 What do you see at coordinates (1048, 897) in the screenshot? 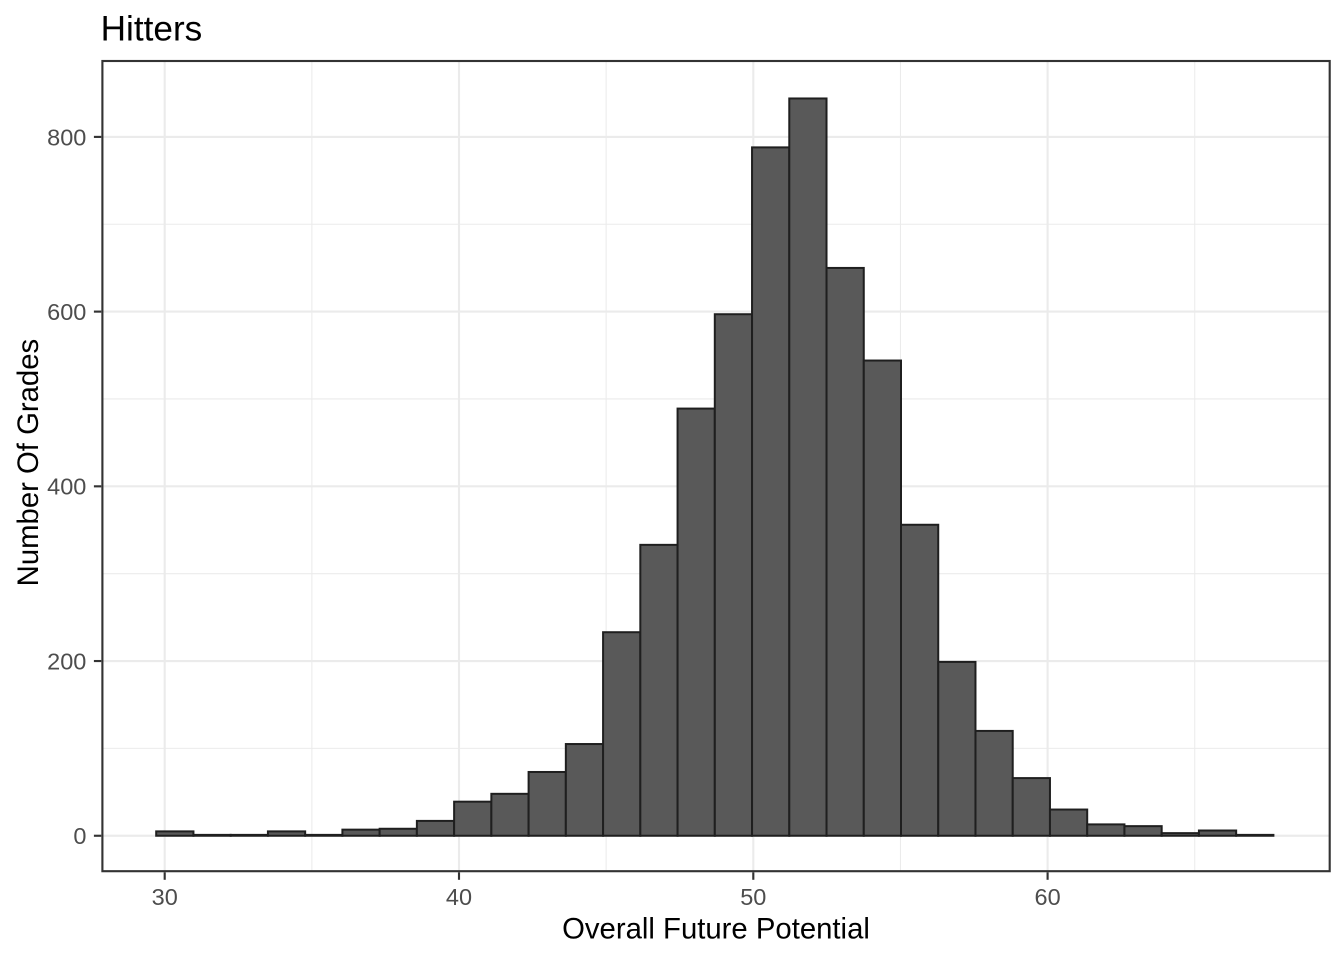
I see `svg-text: 60` at bounding box center [1048, 897].